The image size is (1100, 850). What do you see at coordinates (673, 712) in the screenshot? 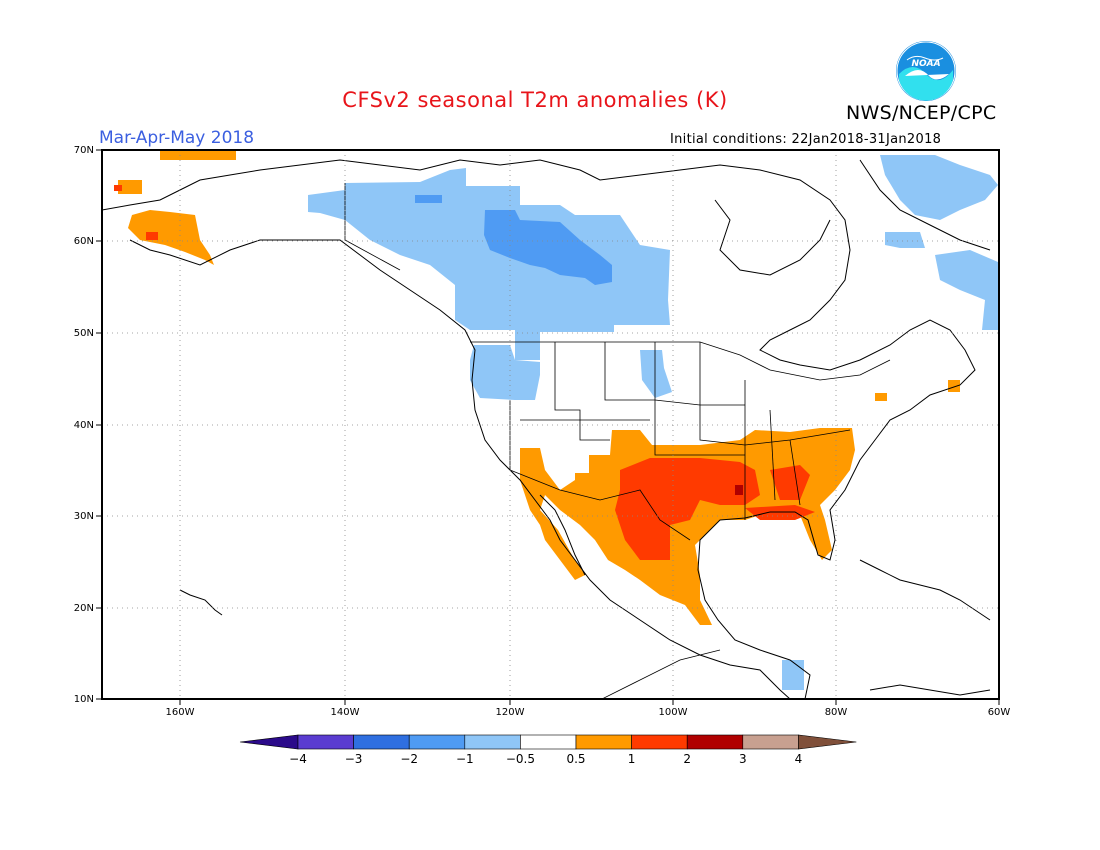
I see `lon-label: 100W` at bounding box center [673, 712].